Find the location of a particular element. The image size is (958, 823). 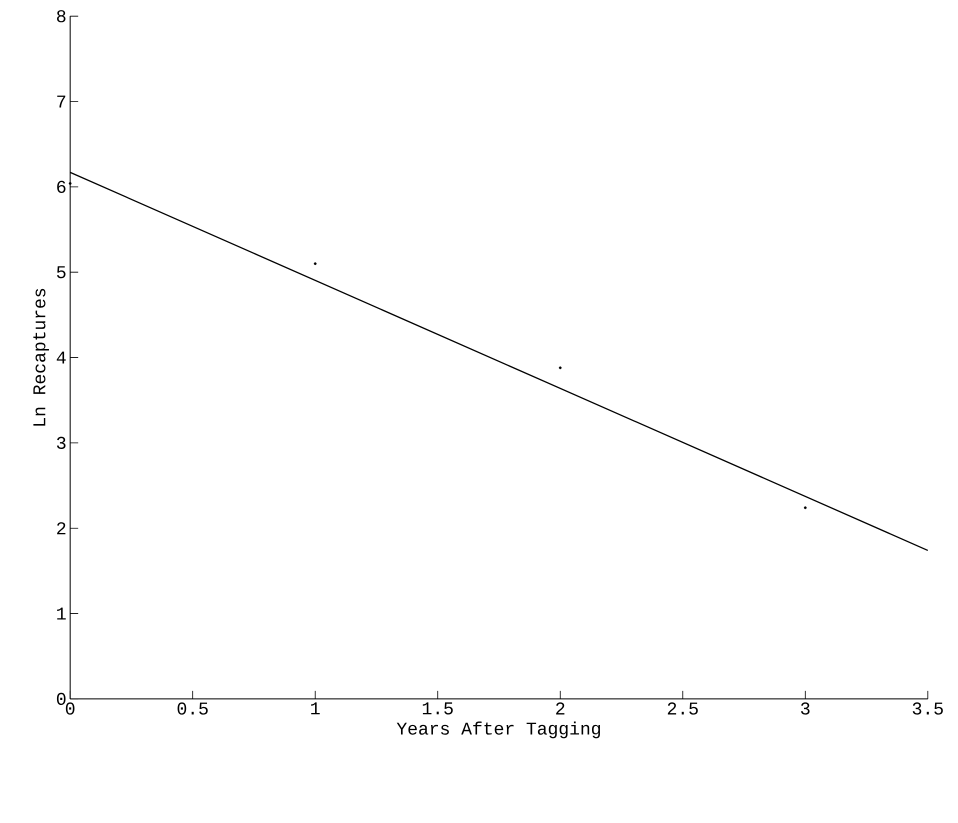

y-axis-title: Ln Recaptures is located at coordinates (41, 357).